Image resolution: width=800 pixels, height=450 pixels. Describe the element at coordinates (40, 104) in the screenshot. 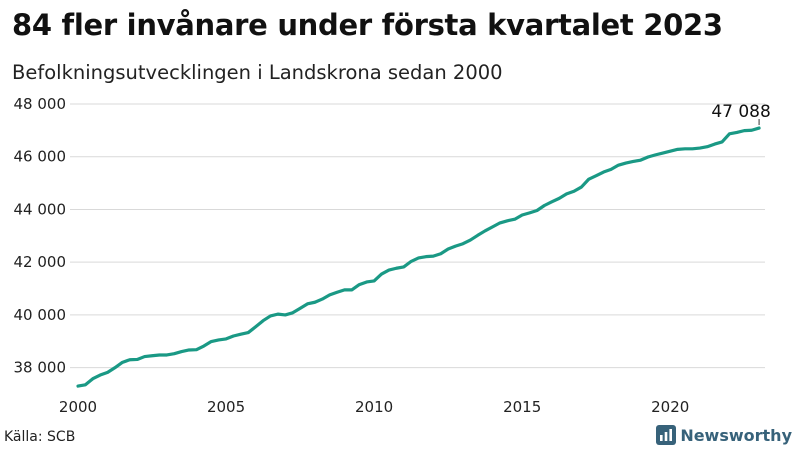

I see `y-tick-label: 48 000` at that location.